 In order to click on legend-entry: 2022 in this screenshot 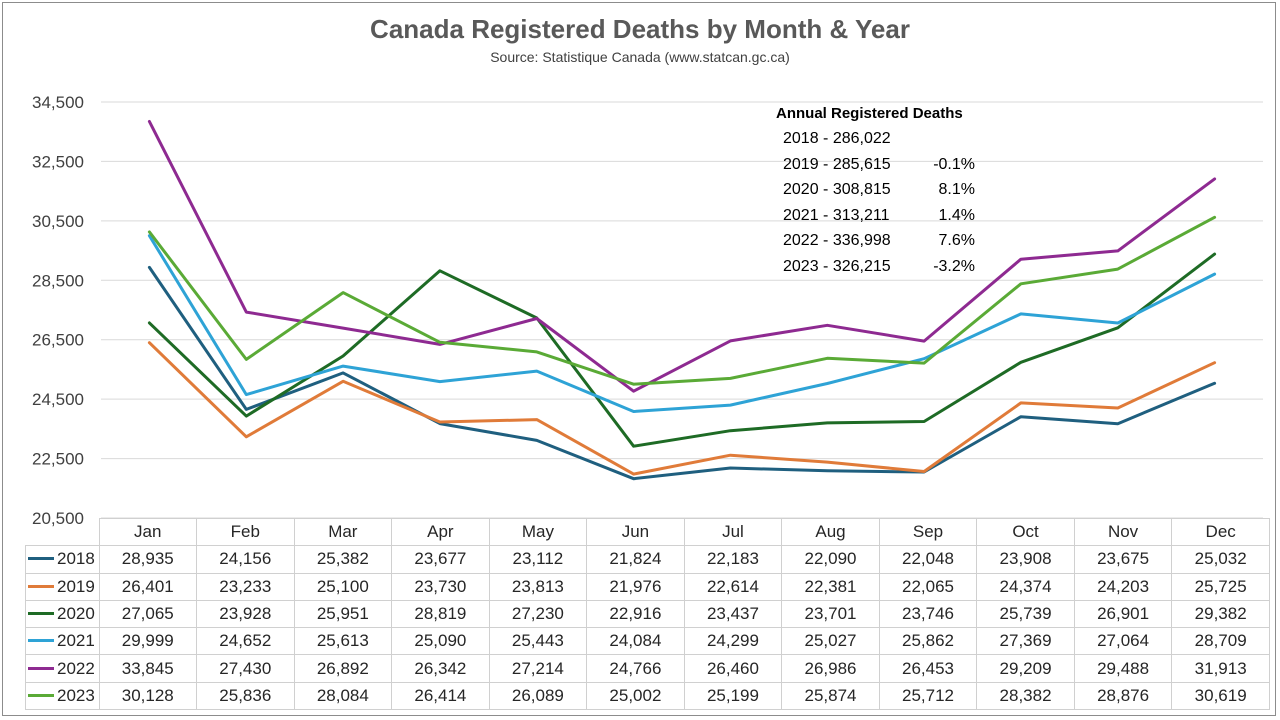, I will do `click(62, 668)`.